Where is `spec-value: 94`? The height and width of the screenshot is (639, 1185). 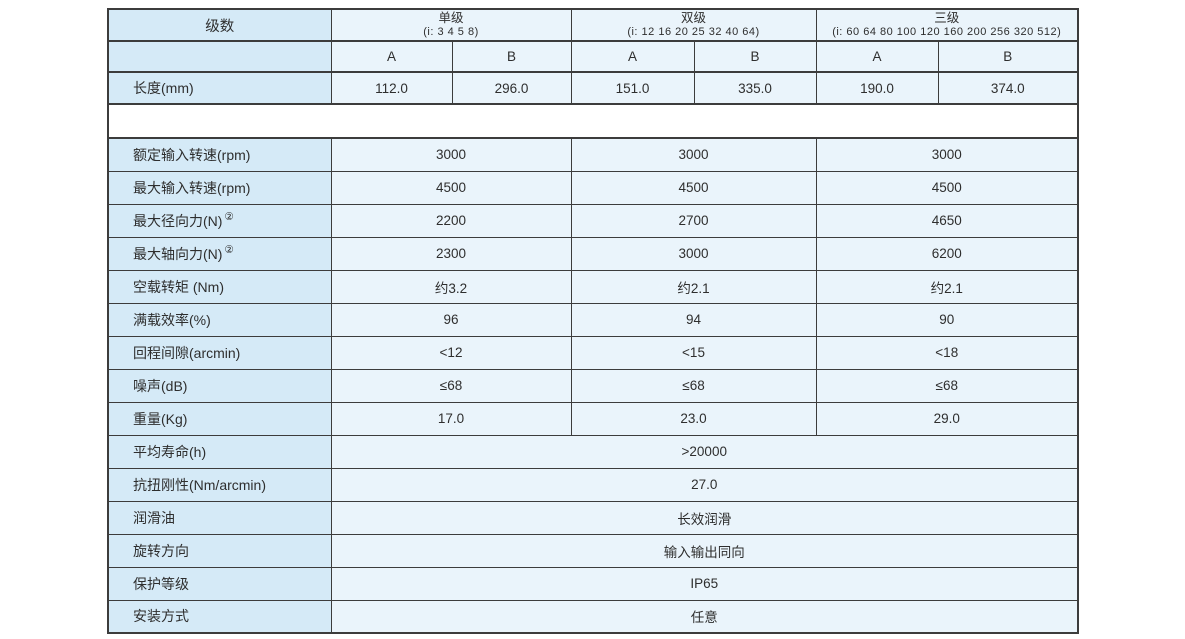
spec-value: 94 is located at coordinates (693, 319).